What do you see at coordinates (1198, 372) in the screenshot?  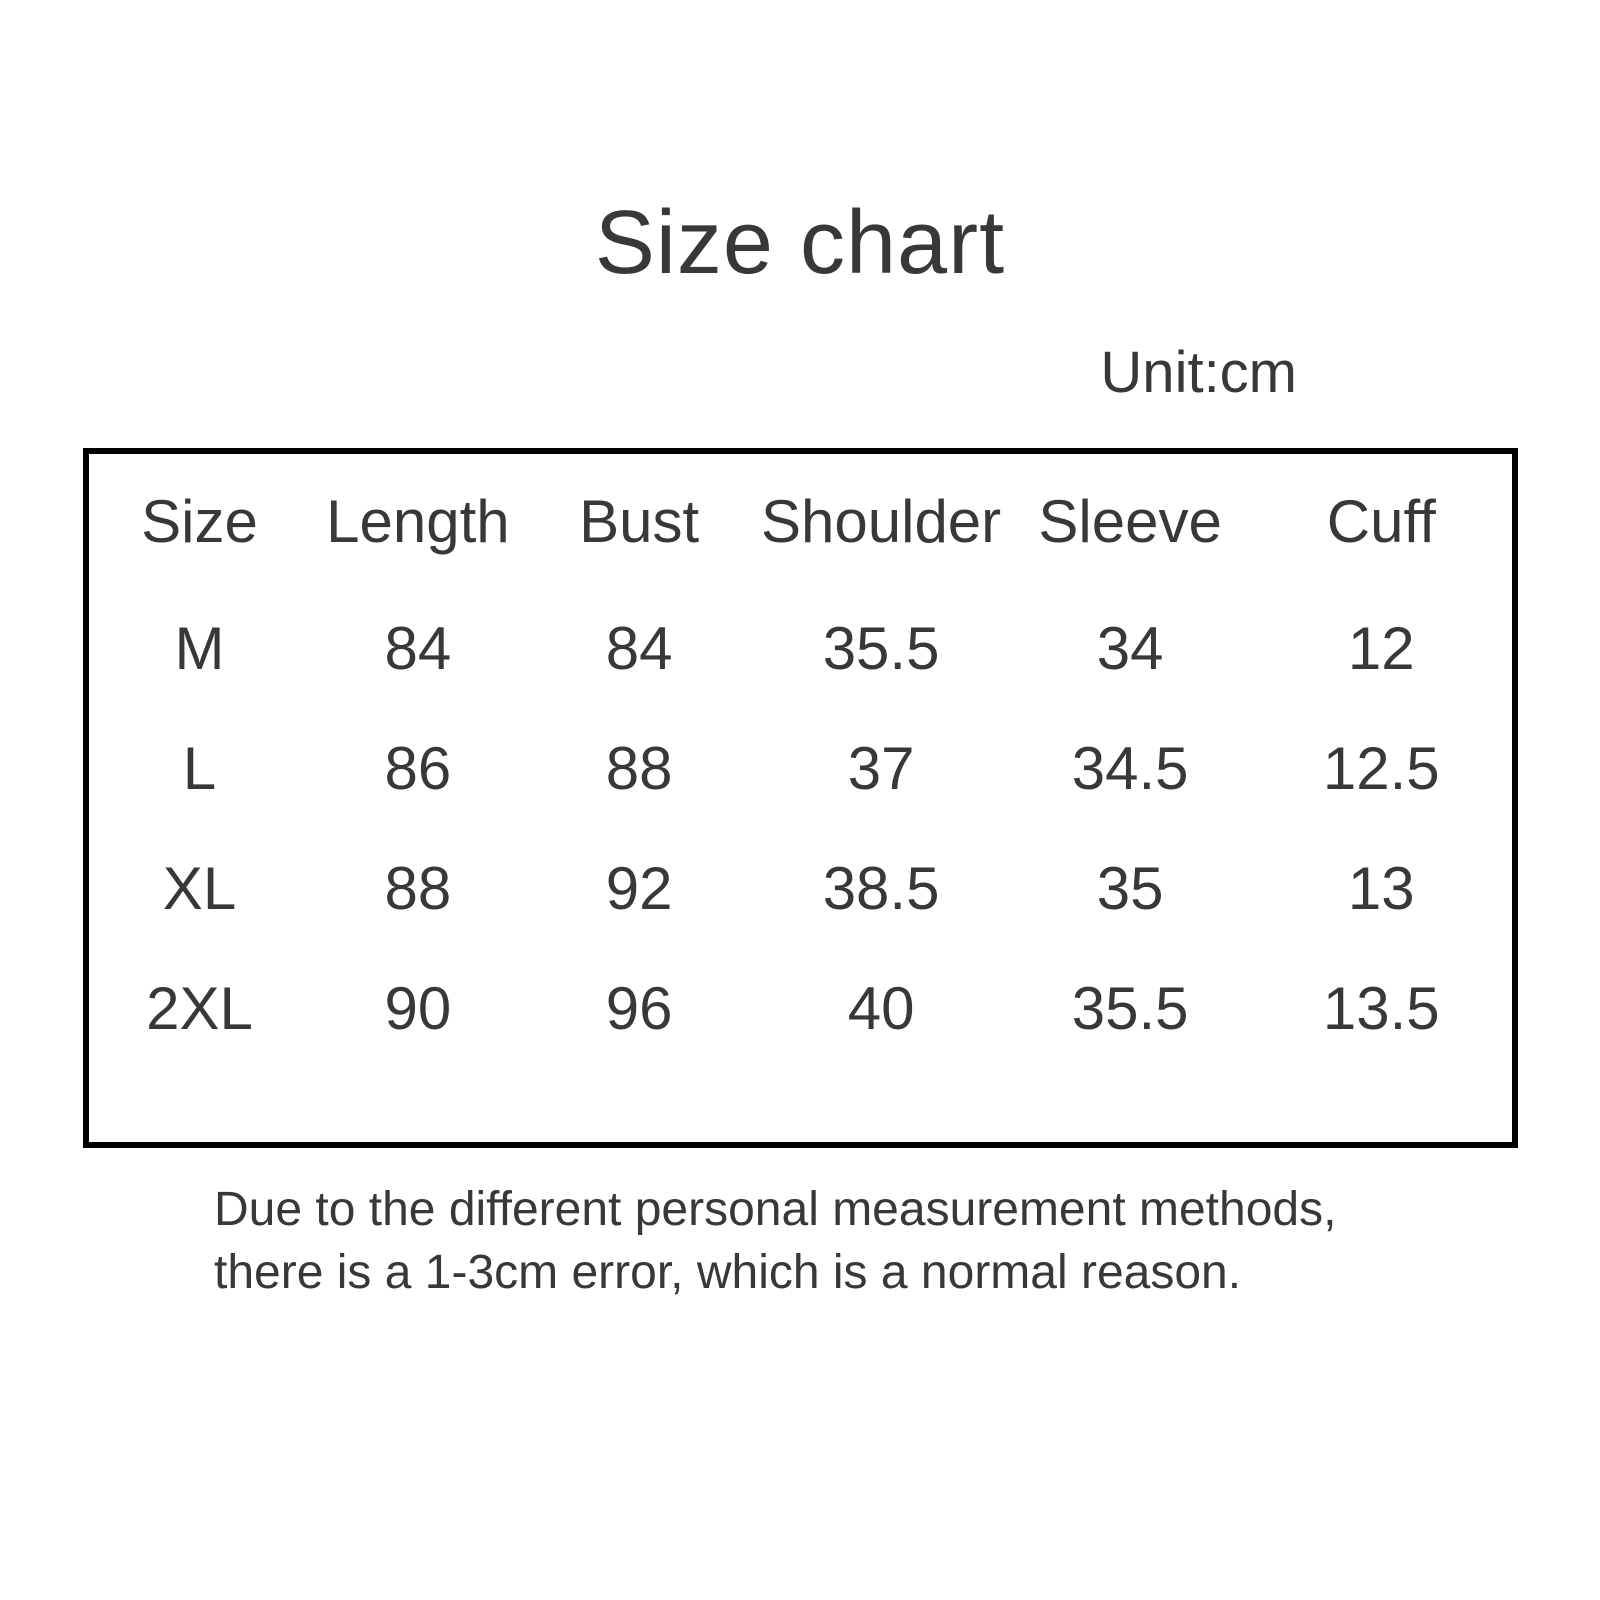 I see `unit-label: Unit:cm` at bounding box center [1198, 372].